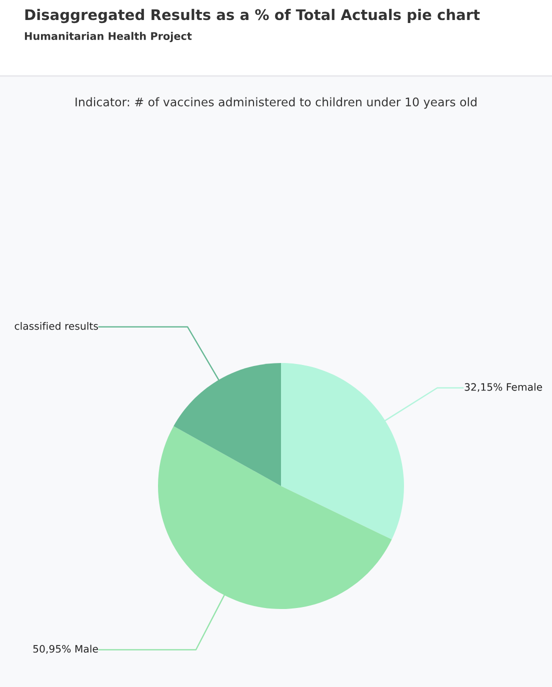  What do you see at coordinates (503, 387) in the screenshot?
I see `slice-label: 32,15% Female` at bounding box center [503, 387].